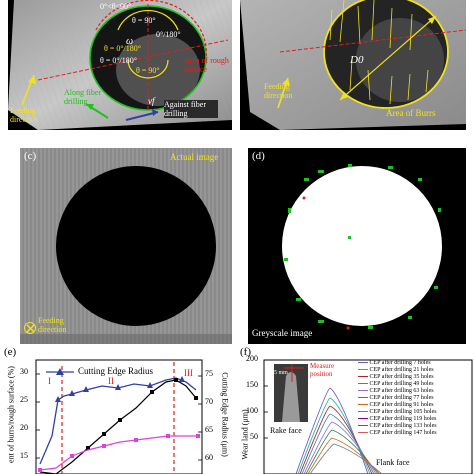 This screenshot has width=474, height=474. I want to click on flank-face-label: Flank face, so click(393, 462).